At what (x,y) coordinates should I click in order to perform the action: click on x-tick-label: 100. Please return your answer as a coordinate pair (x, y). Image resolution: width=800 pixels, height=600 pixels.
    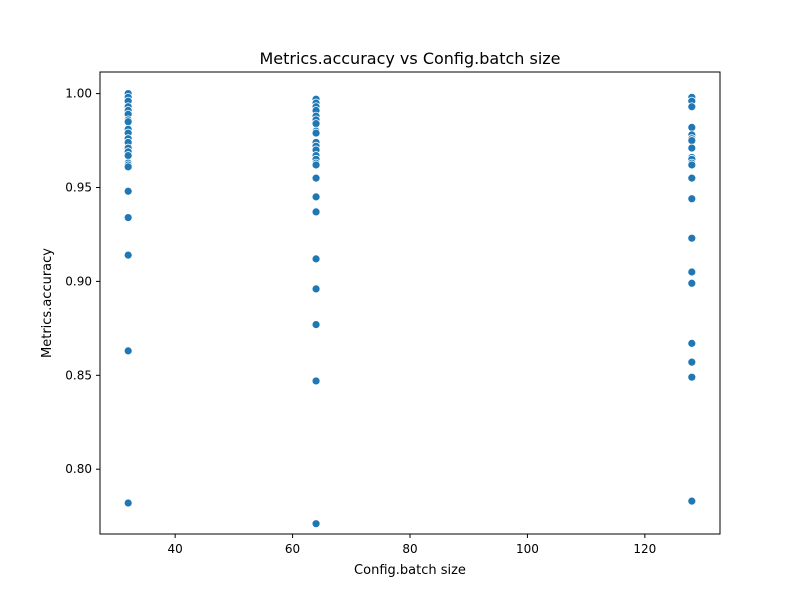
    Looking at the image, I should click on (527, 549).